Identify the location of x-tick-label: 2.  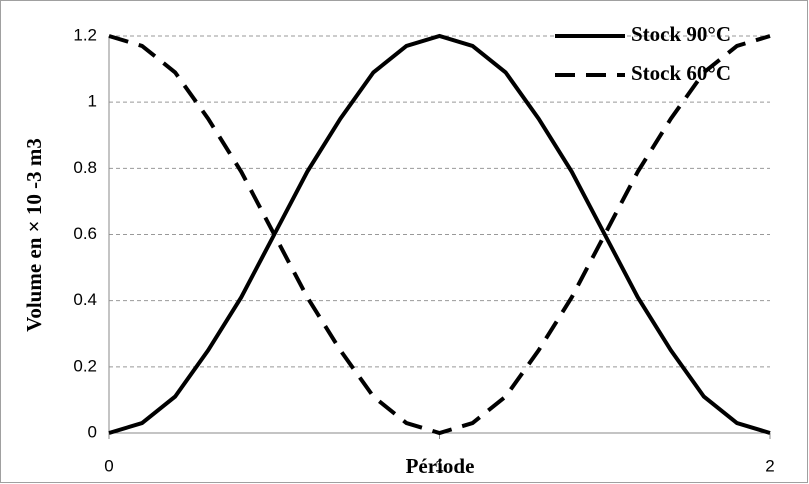
(769, 465).